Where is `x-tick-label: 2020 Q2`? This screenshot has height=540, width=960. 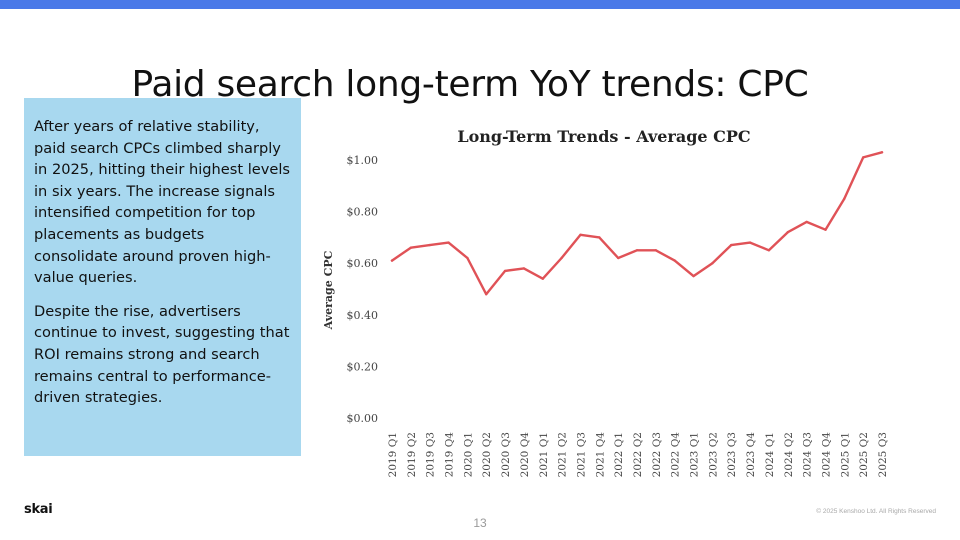
x-tick-label: 2020 Q2 is located at coordinates (487, 454).